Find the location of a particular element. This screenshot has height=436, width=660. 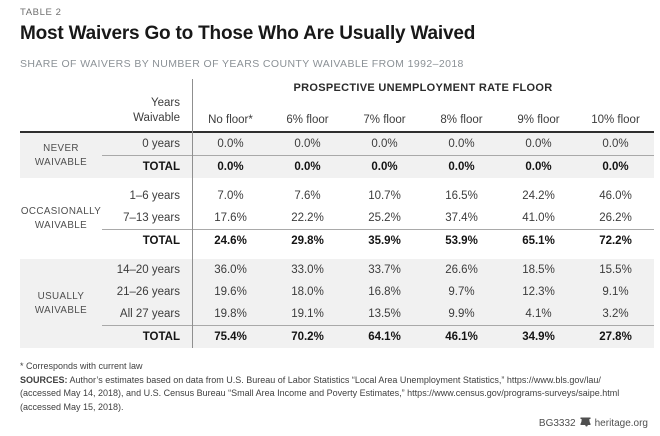

figure-footer: BG3332 heritage.org is located at coordinates (334, 423).